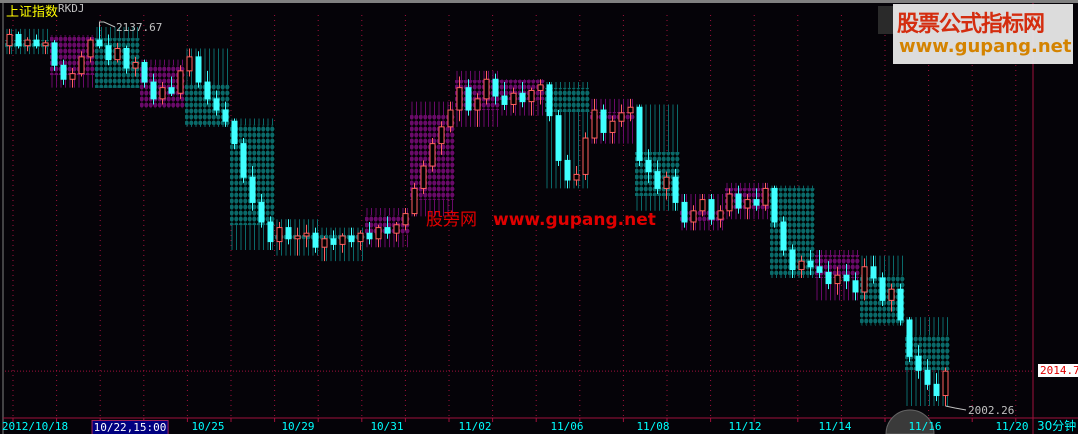 This screenshot has height=434, width=1078. What do you see at coordinates (745, 426) in the screenshot?
I see `x-tick-label: 11/12` at bounding box center [745, 426].